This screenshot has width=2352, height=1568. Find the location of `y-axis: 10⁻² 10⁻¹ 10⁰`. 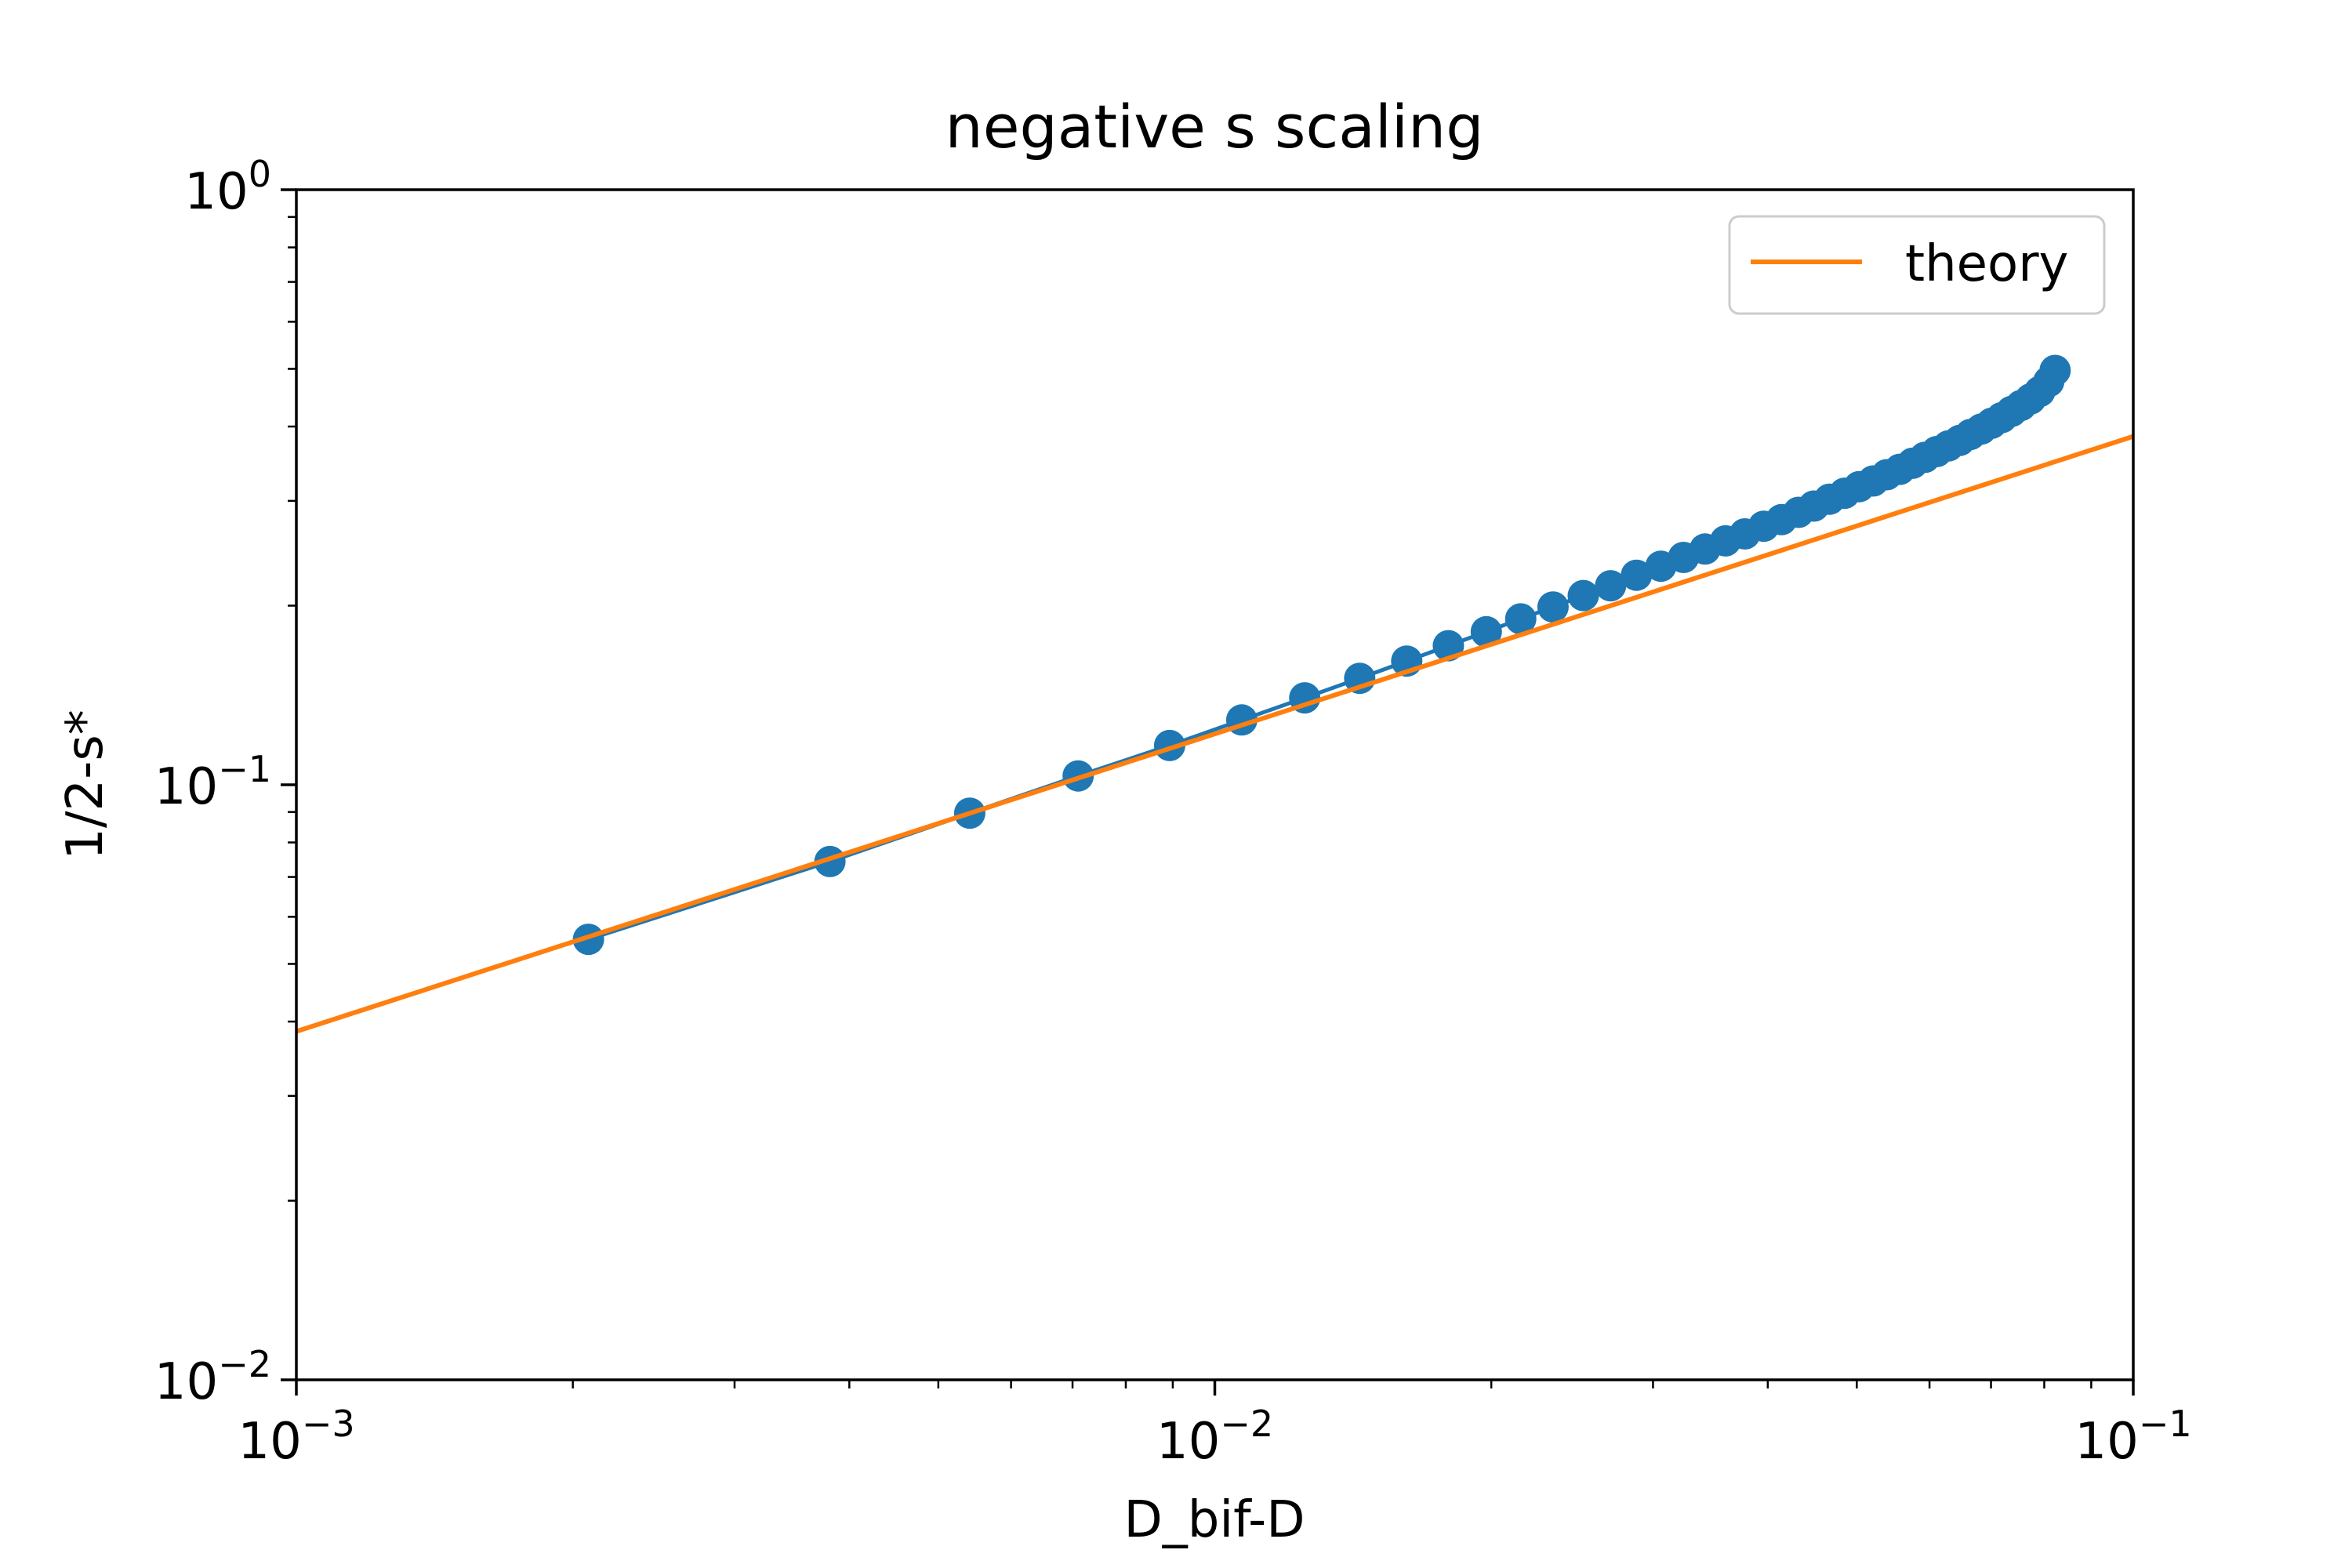

y-axis: 10⁻² 10⁻¹ 10⁰ is located at coordinates (225, 782).